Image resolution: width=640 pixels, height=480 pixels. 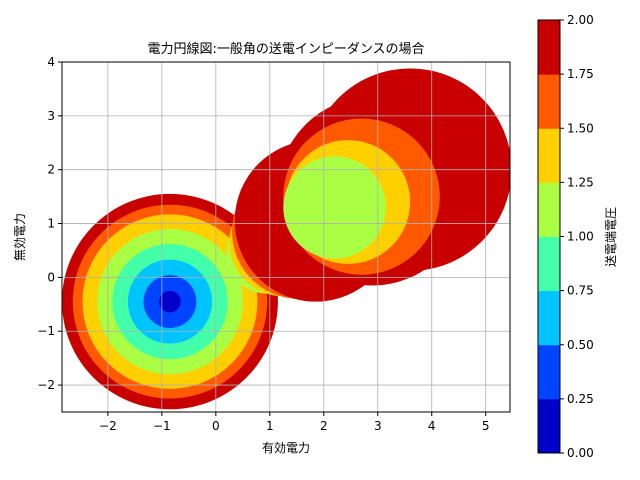 What do you see at coordinates (216, 426) in the screenshot?
I see `x-tick-label: 0` at bounding box center [216, 426].